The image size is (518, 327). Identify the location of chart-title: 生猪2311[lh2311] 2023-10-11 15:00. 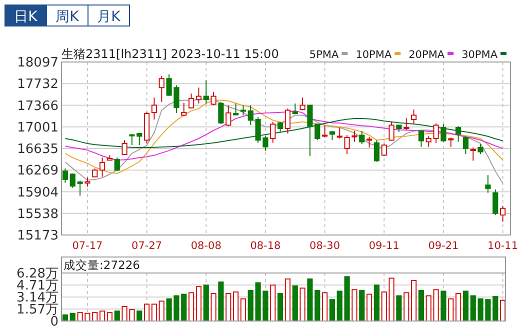
(170, 54).